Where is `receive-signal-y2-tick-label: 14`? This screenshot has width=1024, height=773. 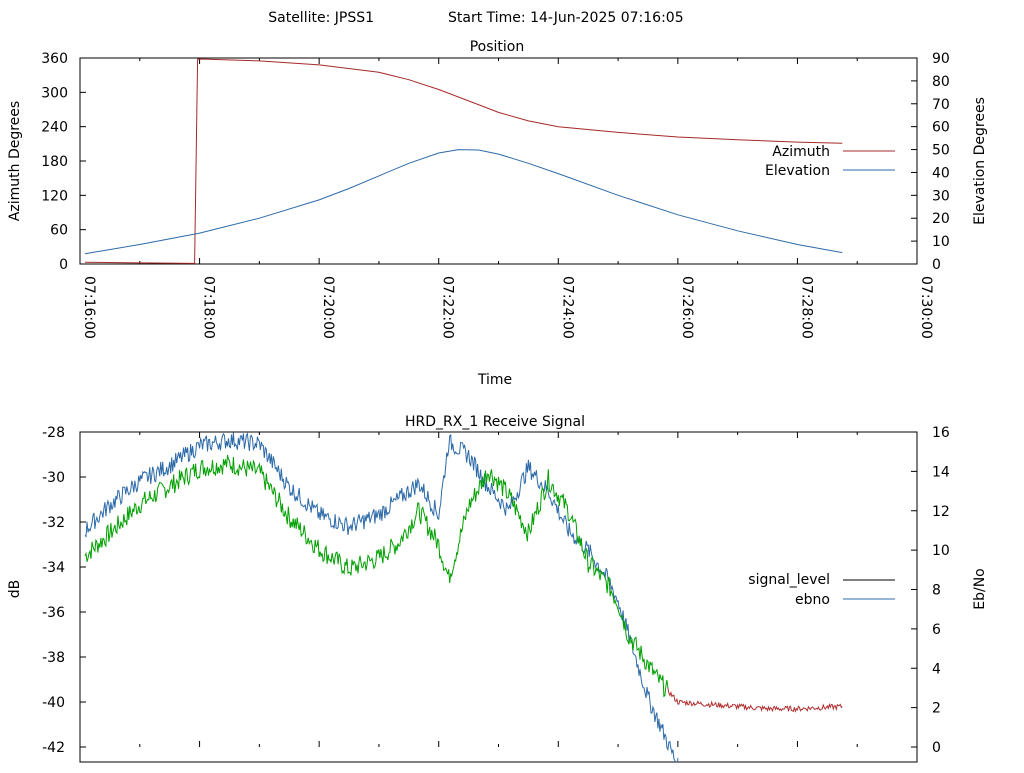
receive-signal-y2-tick-label: 14 is located at coordinates (941, 472).